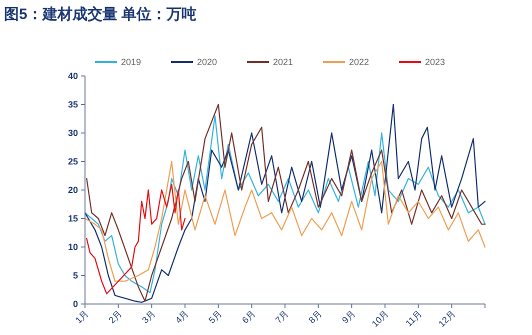 The width and height of the screenshot is (532, 335). What do you see at coordinates (115, 317) in the screenshot?
I see `x-tick-label: 2月` at bounding box center [115, 317].